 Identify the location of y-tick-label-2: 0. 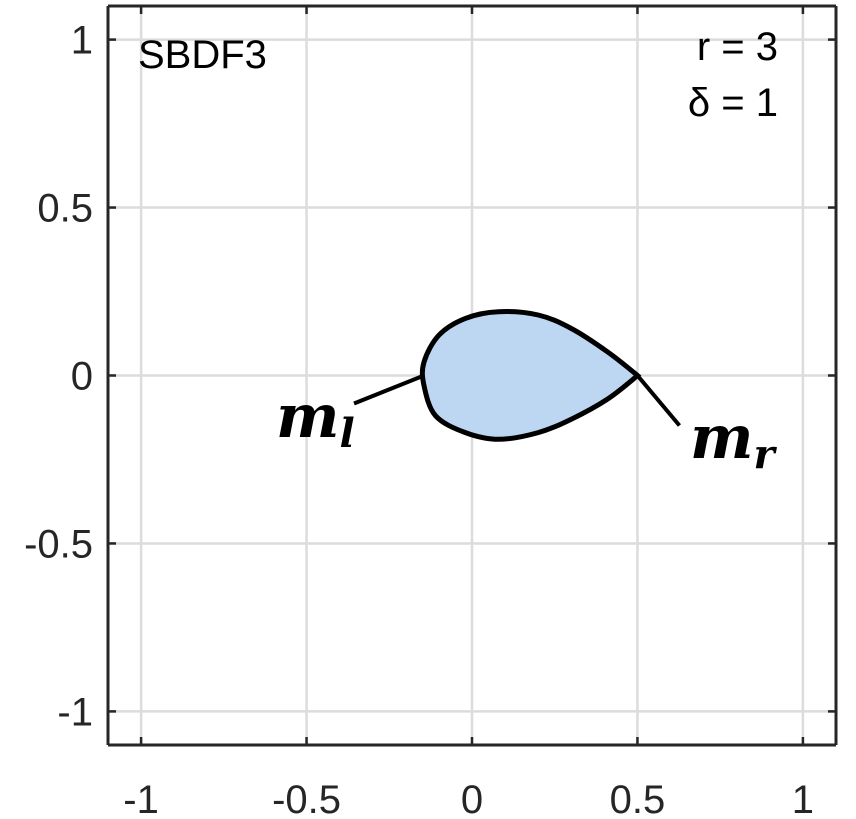
(82, 377).